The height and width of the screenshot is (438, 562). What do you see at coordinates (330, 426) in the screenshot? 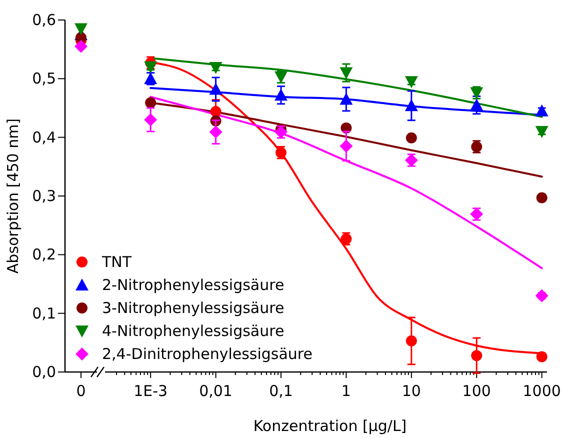
I see `x-axis-title: Konzentration [µg/L]` at bounding box center [330, 426].